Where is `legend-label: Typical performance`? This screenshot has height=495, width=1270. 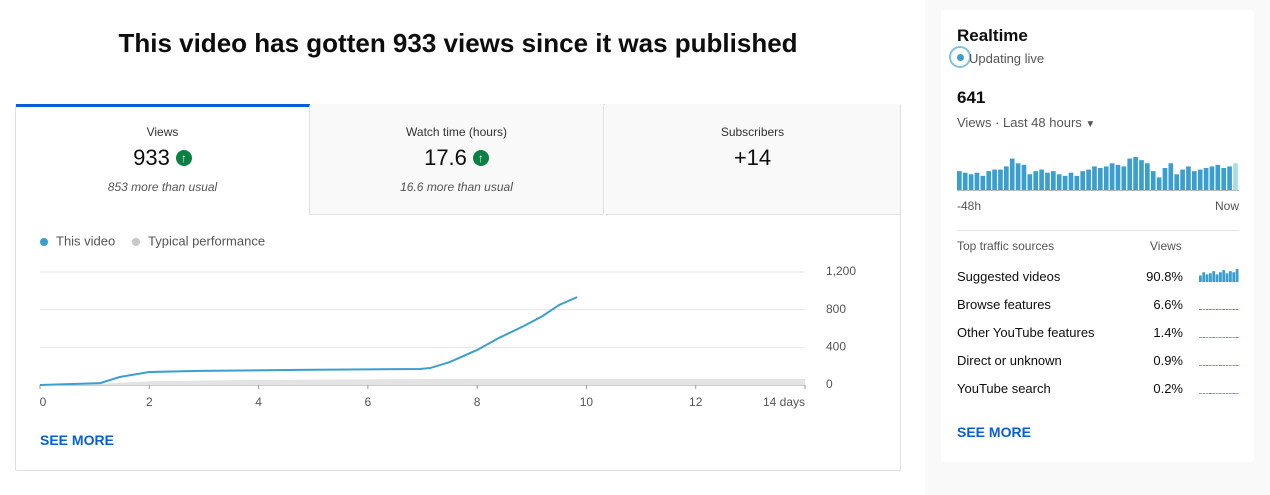
legend-label: Typical performance is located at coordinates (206, 240).